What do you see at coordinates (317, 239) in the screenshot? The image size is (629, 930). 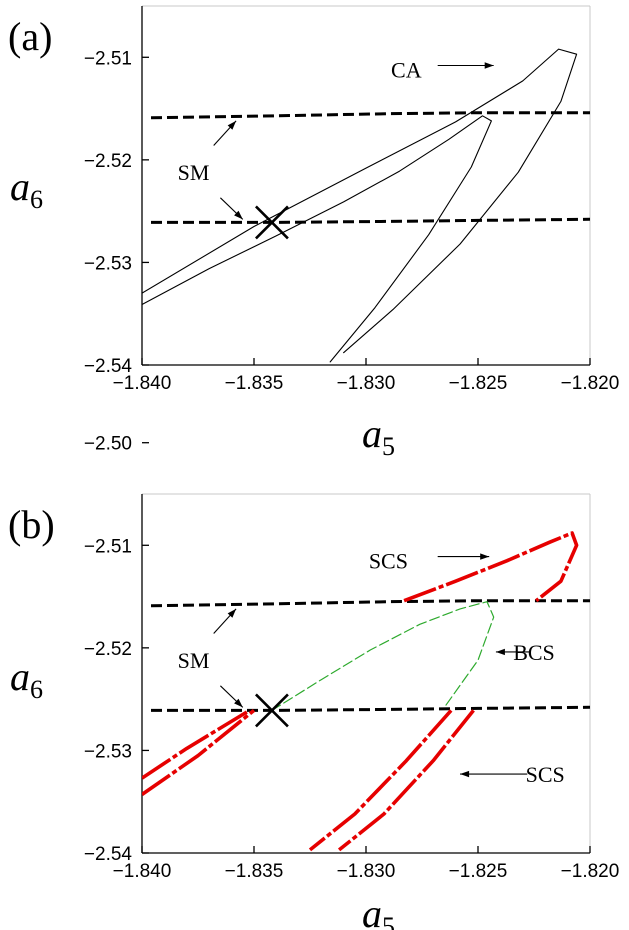 I see `ca-curve` at bounding box center [317, 239].